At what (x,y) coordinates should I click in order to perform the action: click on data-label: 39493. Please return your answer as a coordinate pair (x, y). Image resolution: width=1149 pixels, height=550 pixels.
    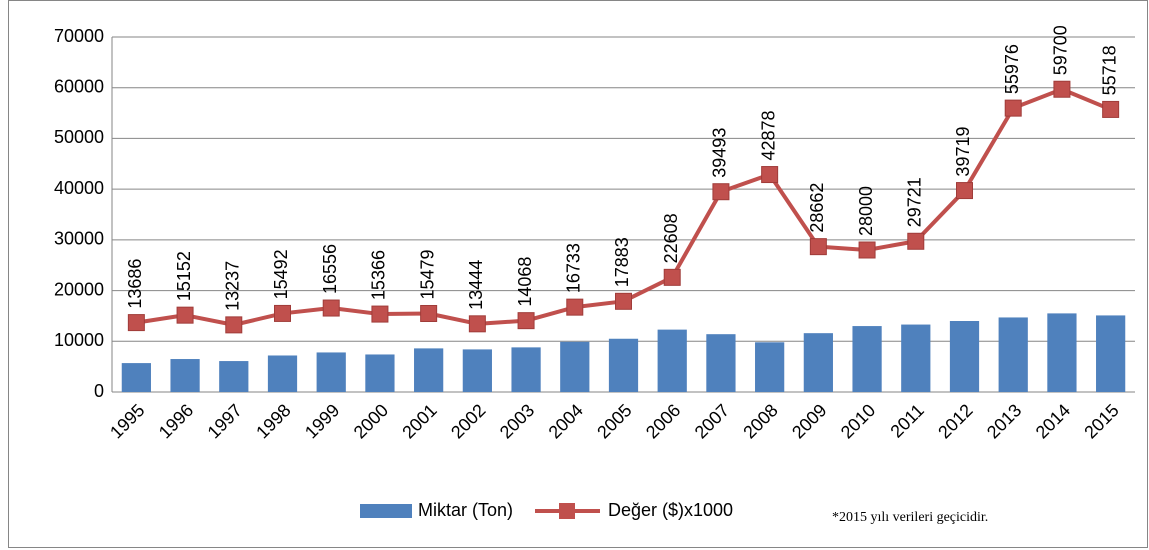
    Looking at the image, I should click on (720, 153).